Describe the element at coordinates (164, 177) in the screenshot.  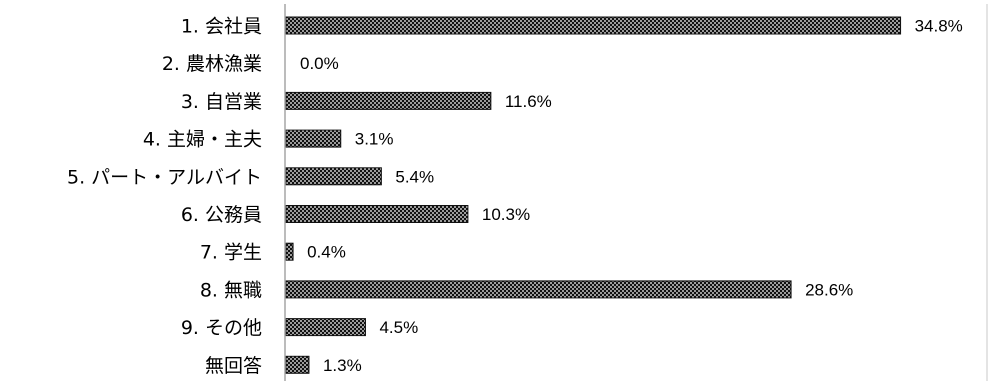
I see `category-label: 5. パート・アルバイト` at that location.